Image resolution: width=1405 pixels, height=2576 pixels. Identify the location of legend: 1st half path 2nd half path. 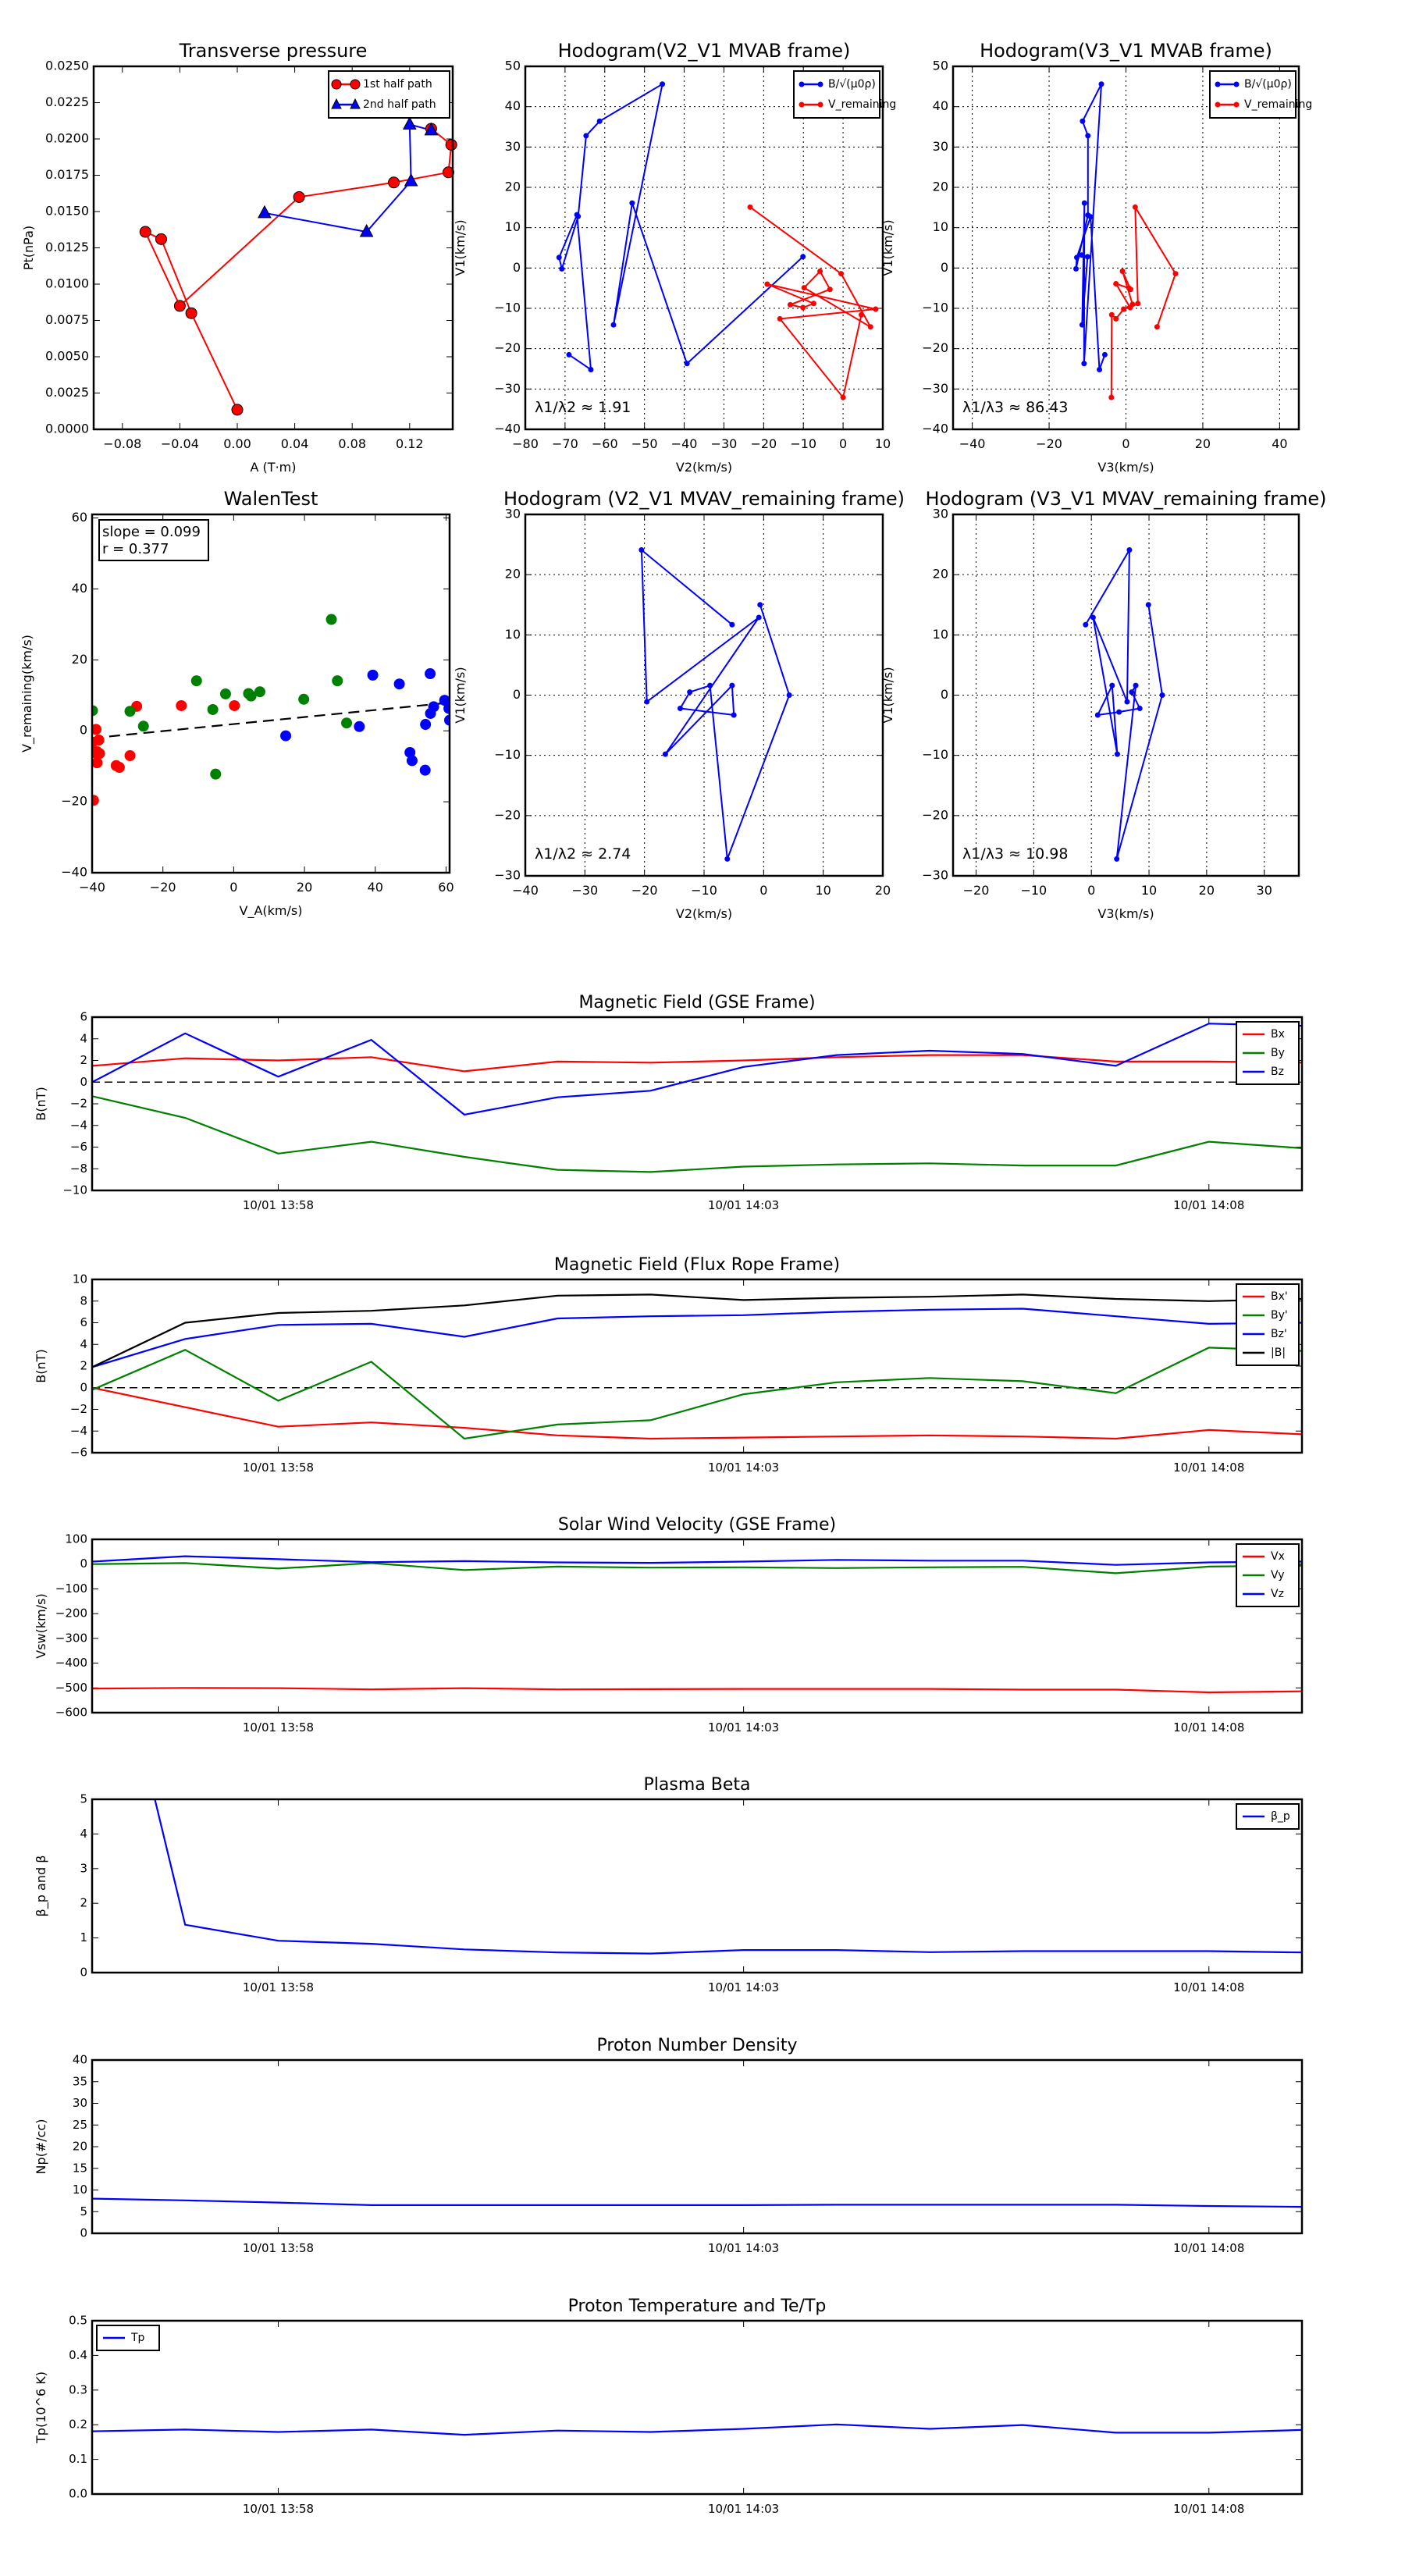
(389, 94).